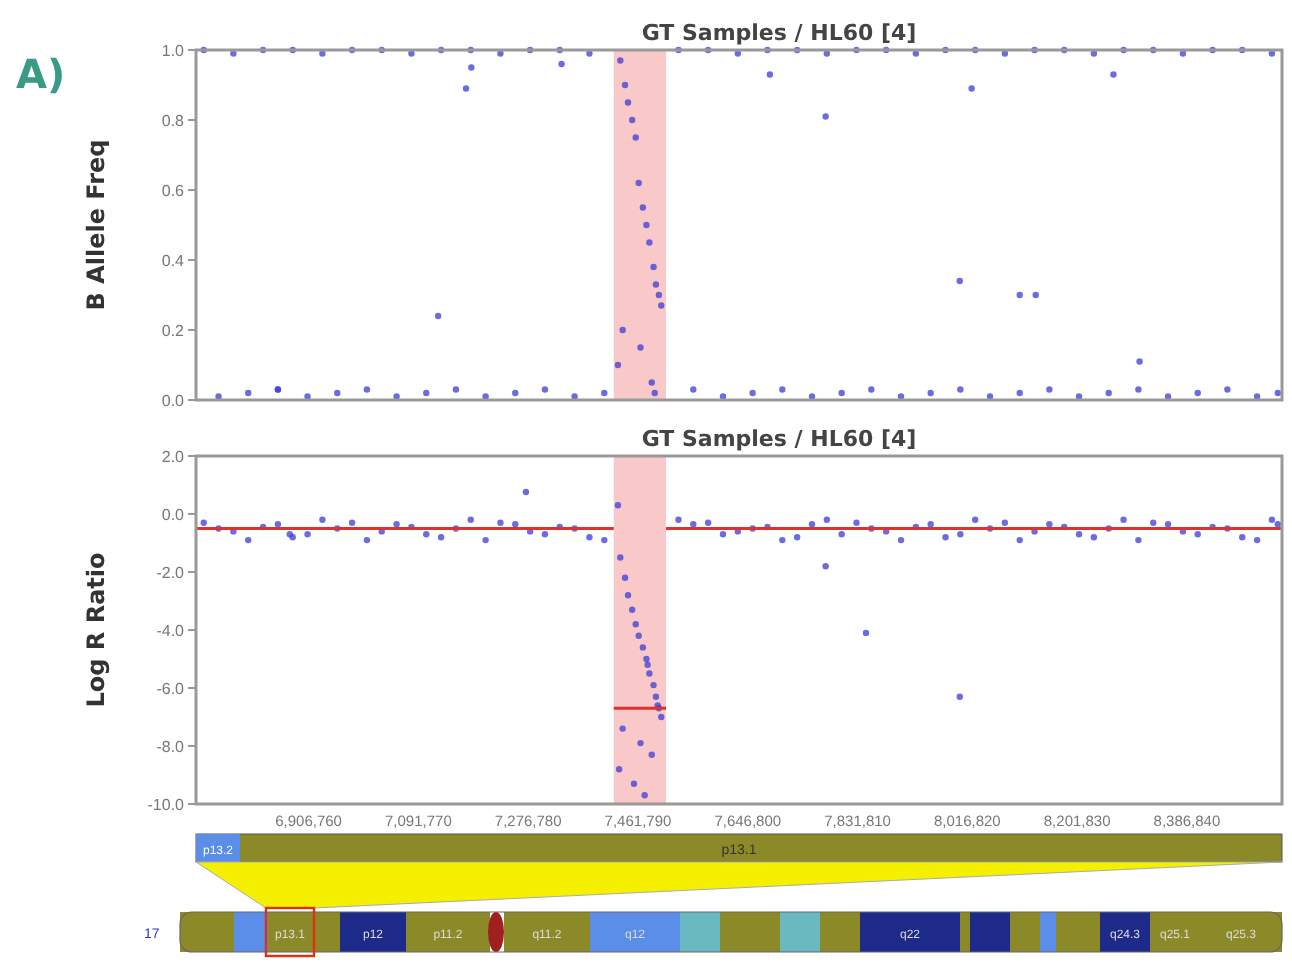 The height and width of the screenshot is (962, 1292). What do you see at coordinates (173, 190) in the screenshot?
I see `y-tick-label: 0.6` at bounding box center [173, 190].